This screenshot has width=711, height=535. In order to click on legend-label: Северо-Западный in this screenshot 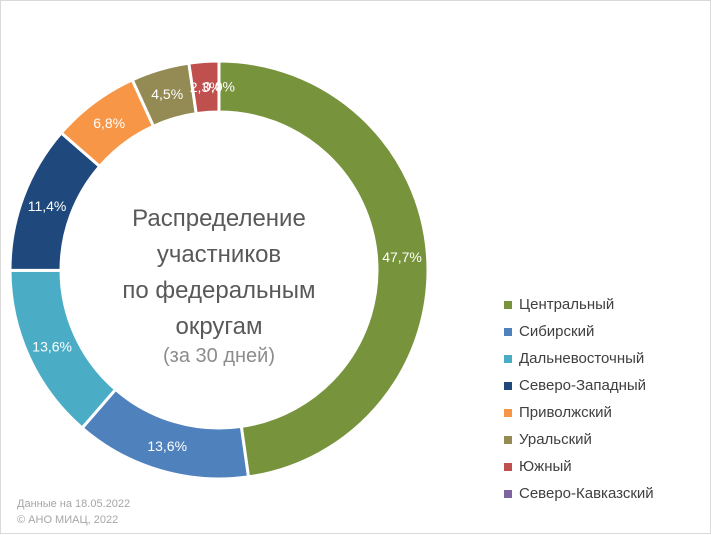, I will do `click(583, 385)`.